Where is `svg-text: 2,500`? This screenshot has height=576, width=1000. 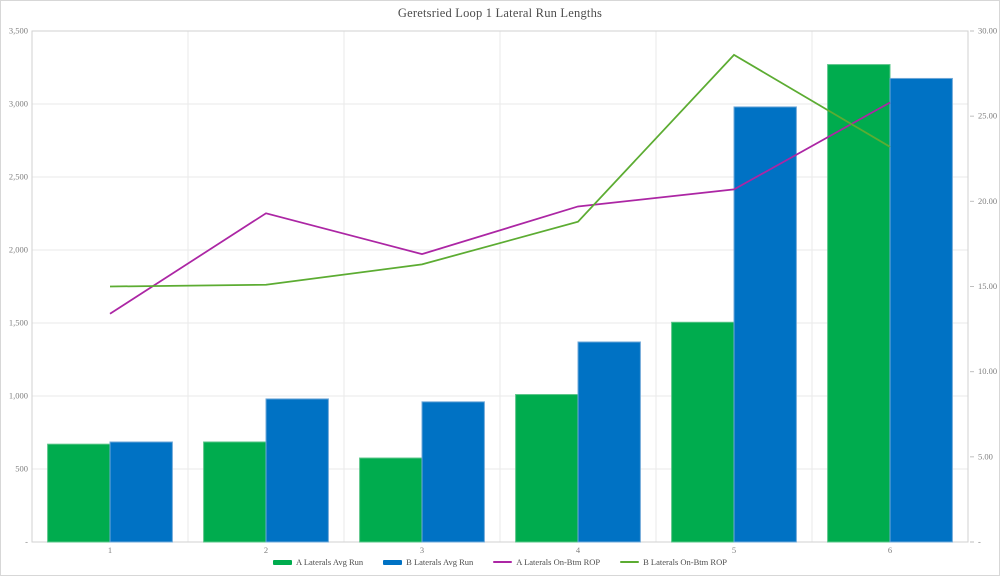 svg-text: 2,500 is located at coordinates (18, 177).